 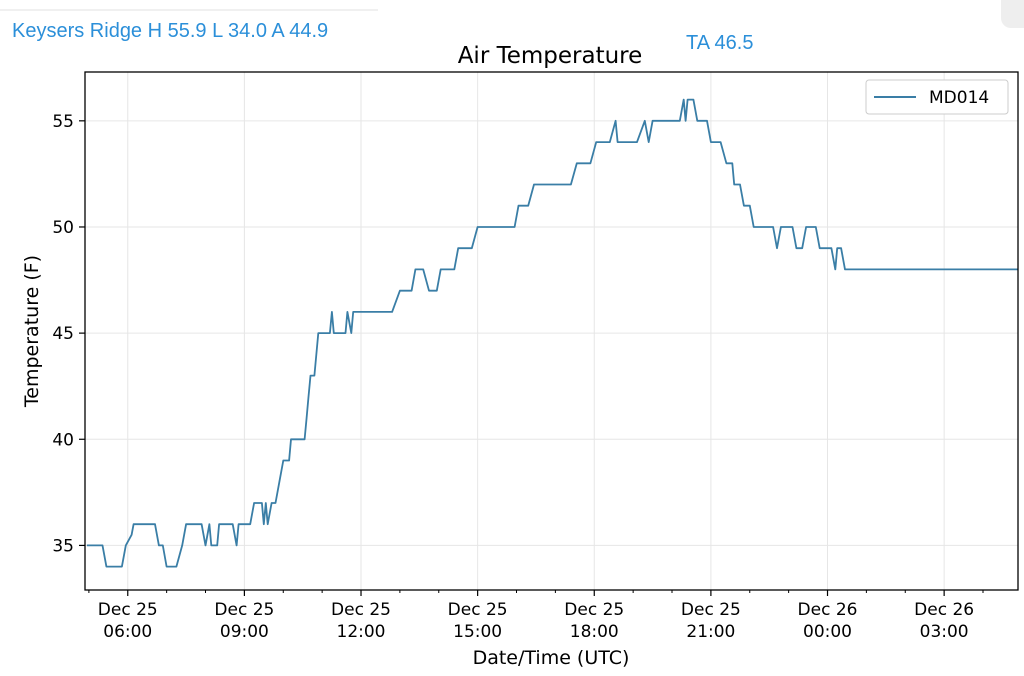 I want to click on ta-readout: TA 46.5, so click(x=720, y=43).